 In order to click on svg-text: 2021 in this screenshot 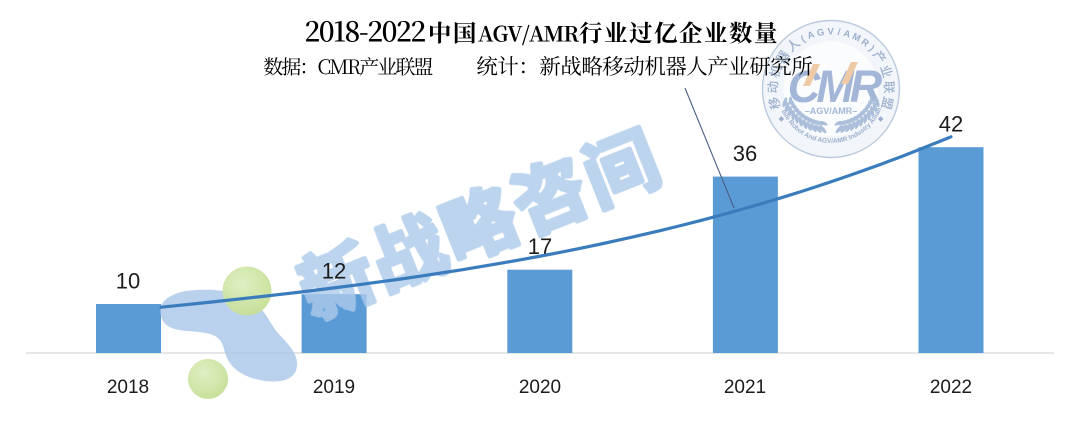, I will do `click(745, 387)`.